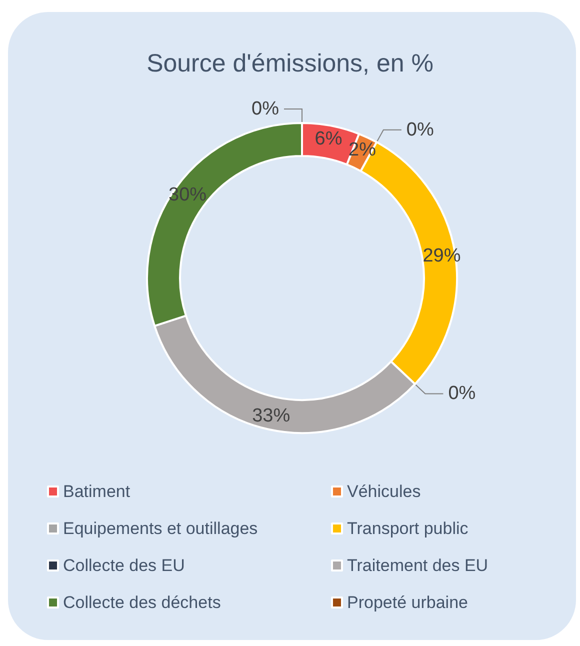 The width and height of the screenshot is (580, 646). I want to click on data-label: 6%, so click(328, 139).